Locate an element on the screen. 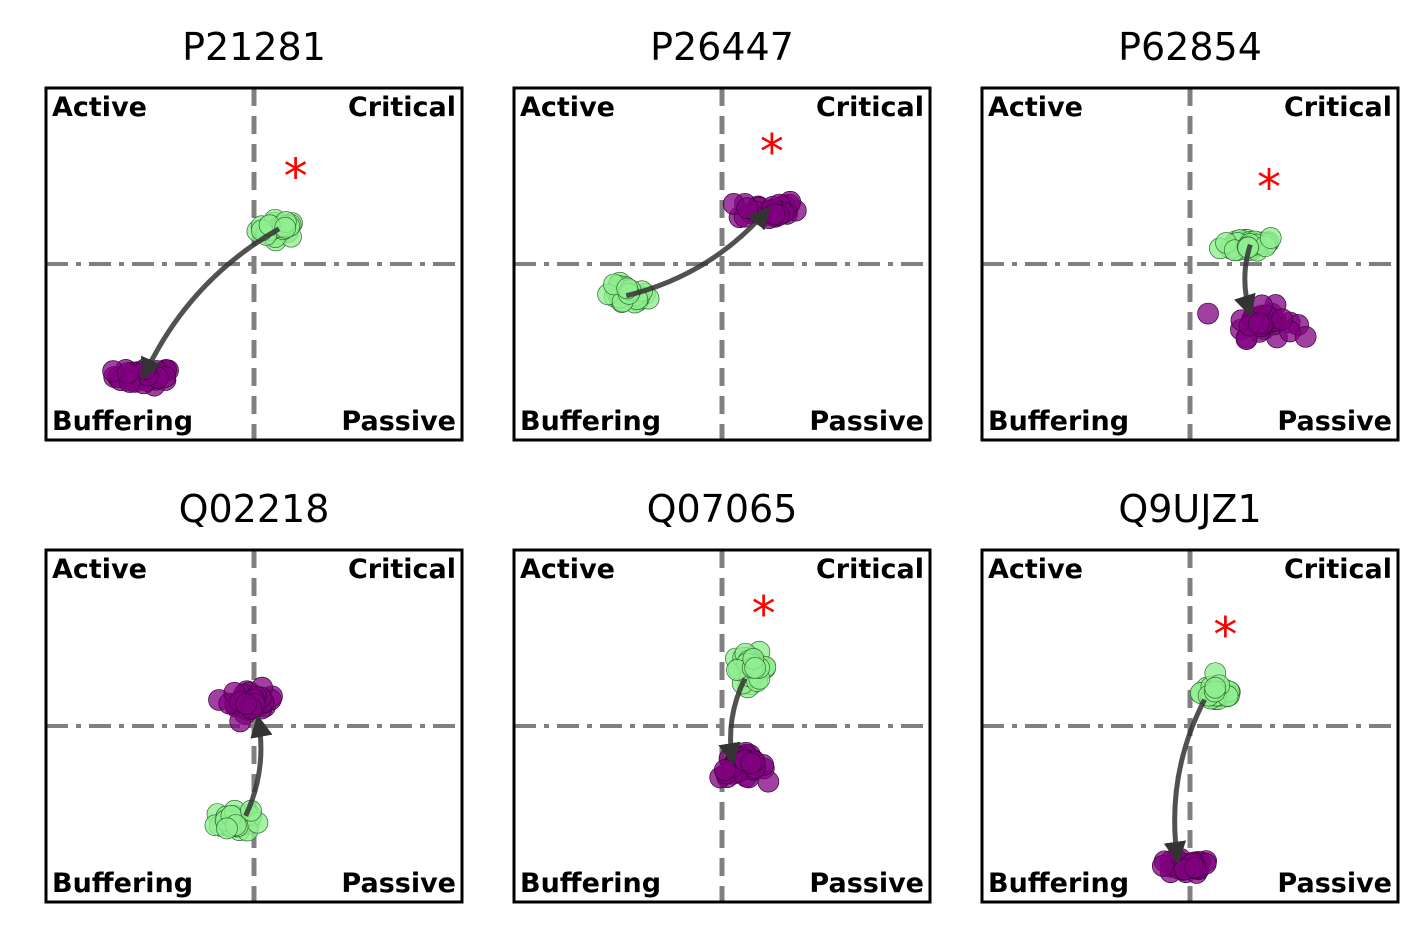 Image resolution: width=1428 pixels, height=948 pixels. panel-title: P26447 is located at coordinates (722, 47).